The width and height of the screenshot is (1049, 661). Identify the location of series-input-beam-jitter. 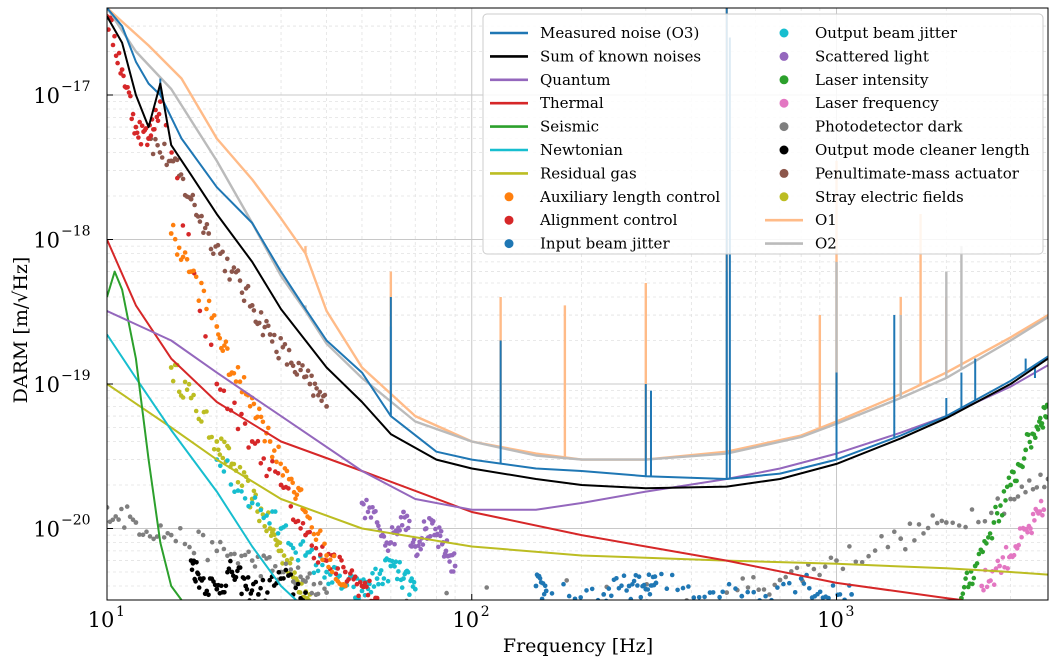
(693, 589).